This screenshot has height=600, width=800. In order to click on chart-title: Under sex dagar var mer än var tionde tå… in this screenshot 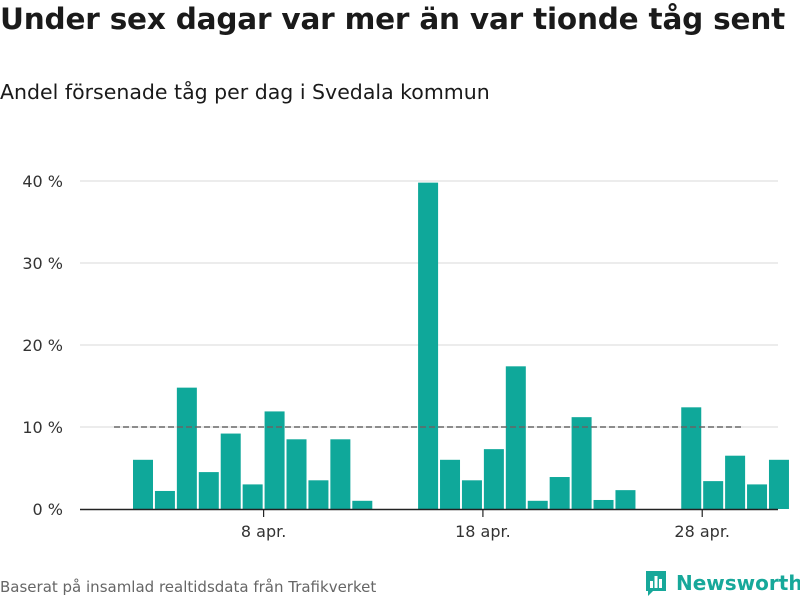, I will do `click(393, 19)`.